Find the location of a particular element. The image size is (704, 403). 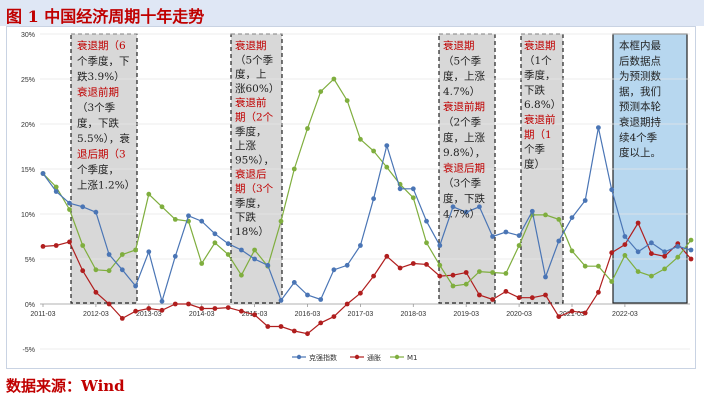

annotation-text-4: 衰退期 is located at coordinates (540, 45).